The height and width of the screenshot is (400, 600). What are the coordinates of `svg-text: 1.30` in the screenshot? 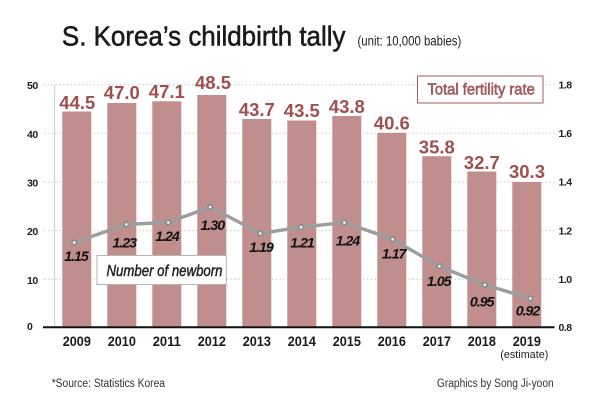 It's located at (212, 226).